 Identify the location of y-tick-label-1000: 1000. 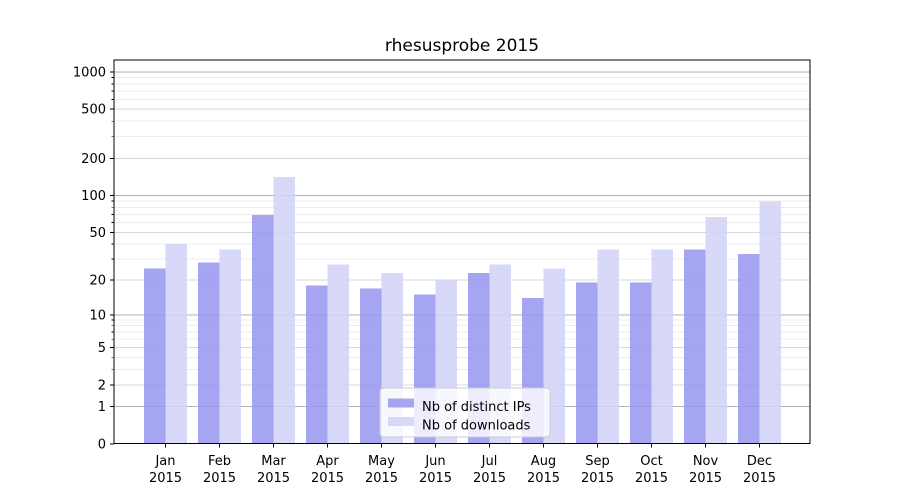
(89, 72).